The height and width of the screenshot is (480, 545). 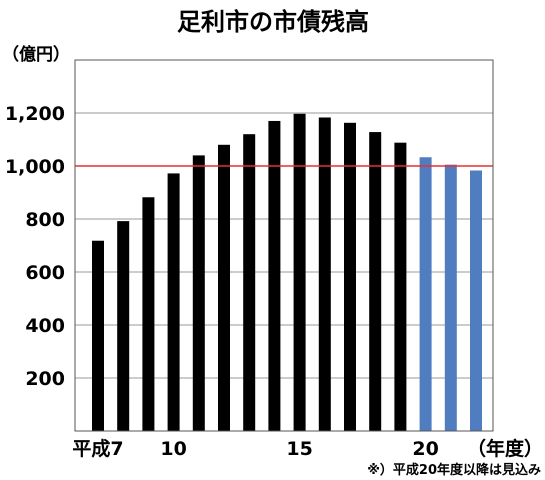 I want to click on y-tick-label: 200, so click(x=45, y=379).